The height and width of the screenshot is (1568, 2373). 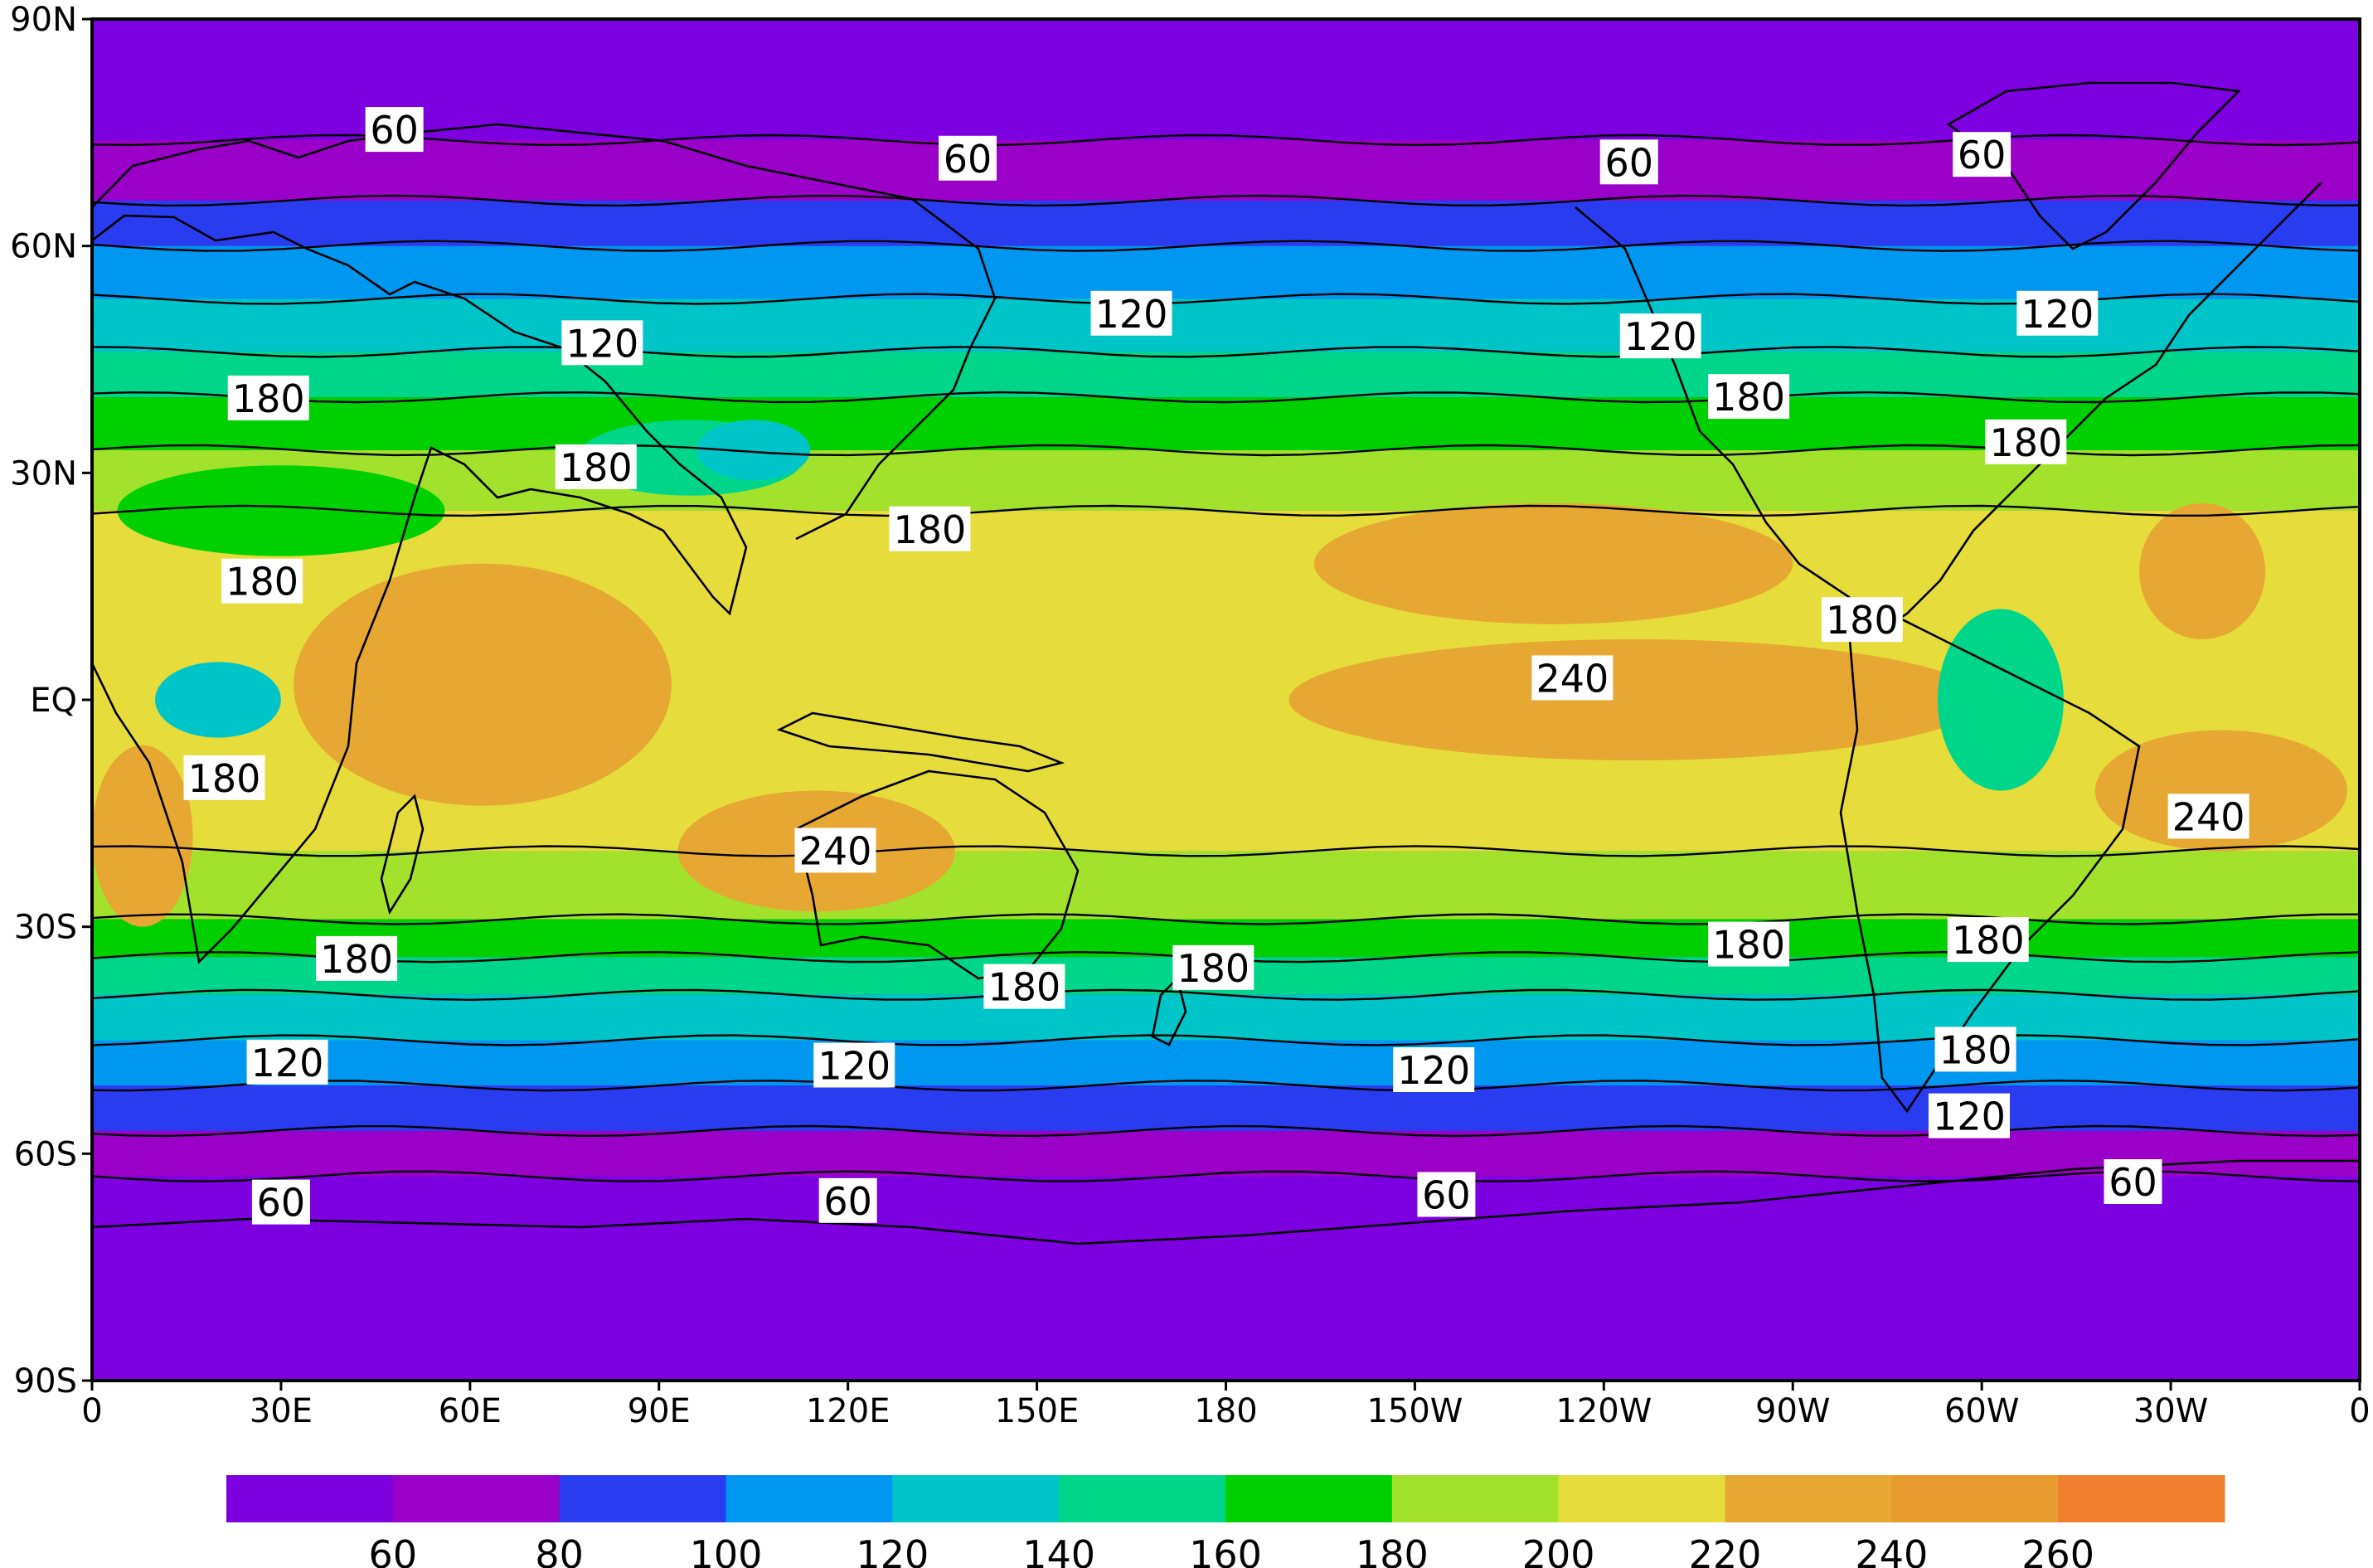 I want to click on x-tick-label: 150E, so click(x=1037, y=1411).